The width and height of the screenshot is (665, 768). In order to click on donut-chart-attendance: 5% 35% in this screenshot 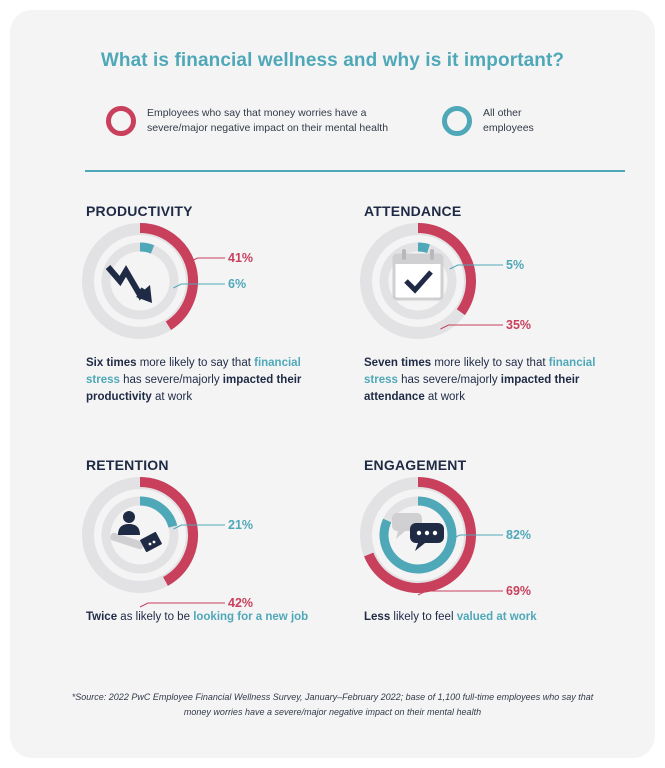, I will do `click(445, 281)`.